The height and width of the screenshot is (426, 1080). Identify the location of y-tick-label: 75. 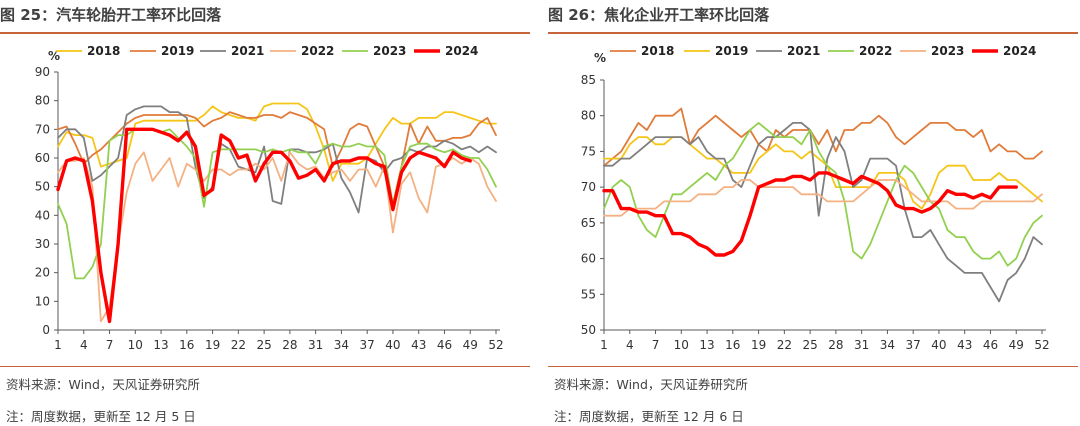
(588, 151).